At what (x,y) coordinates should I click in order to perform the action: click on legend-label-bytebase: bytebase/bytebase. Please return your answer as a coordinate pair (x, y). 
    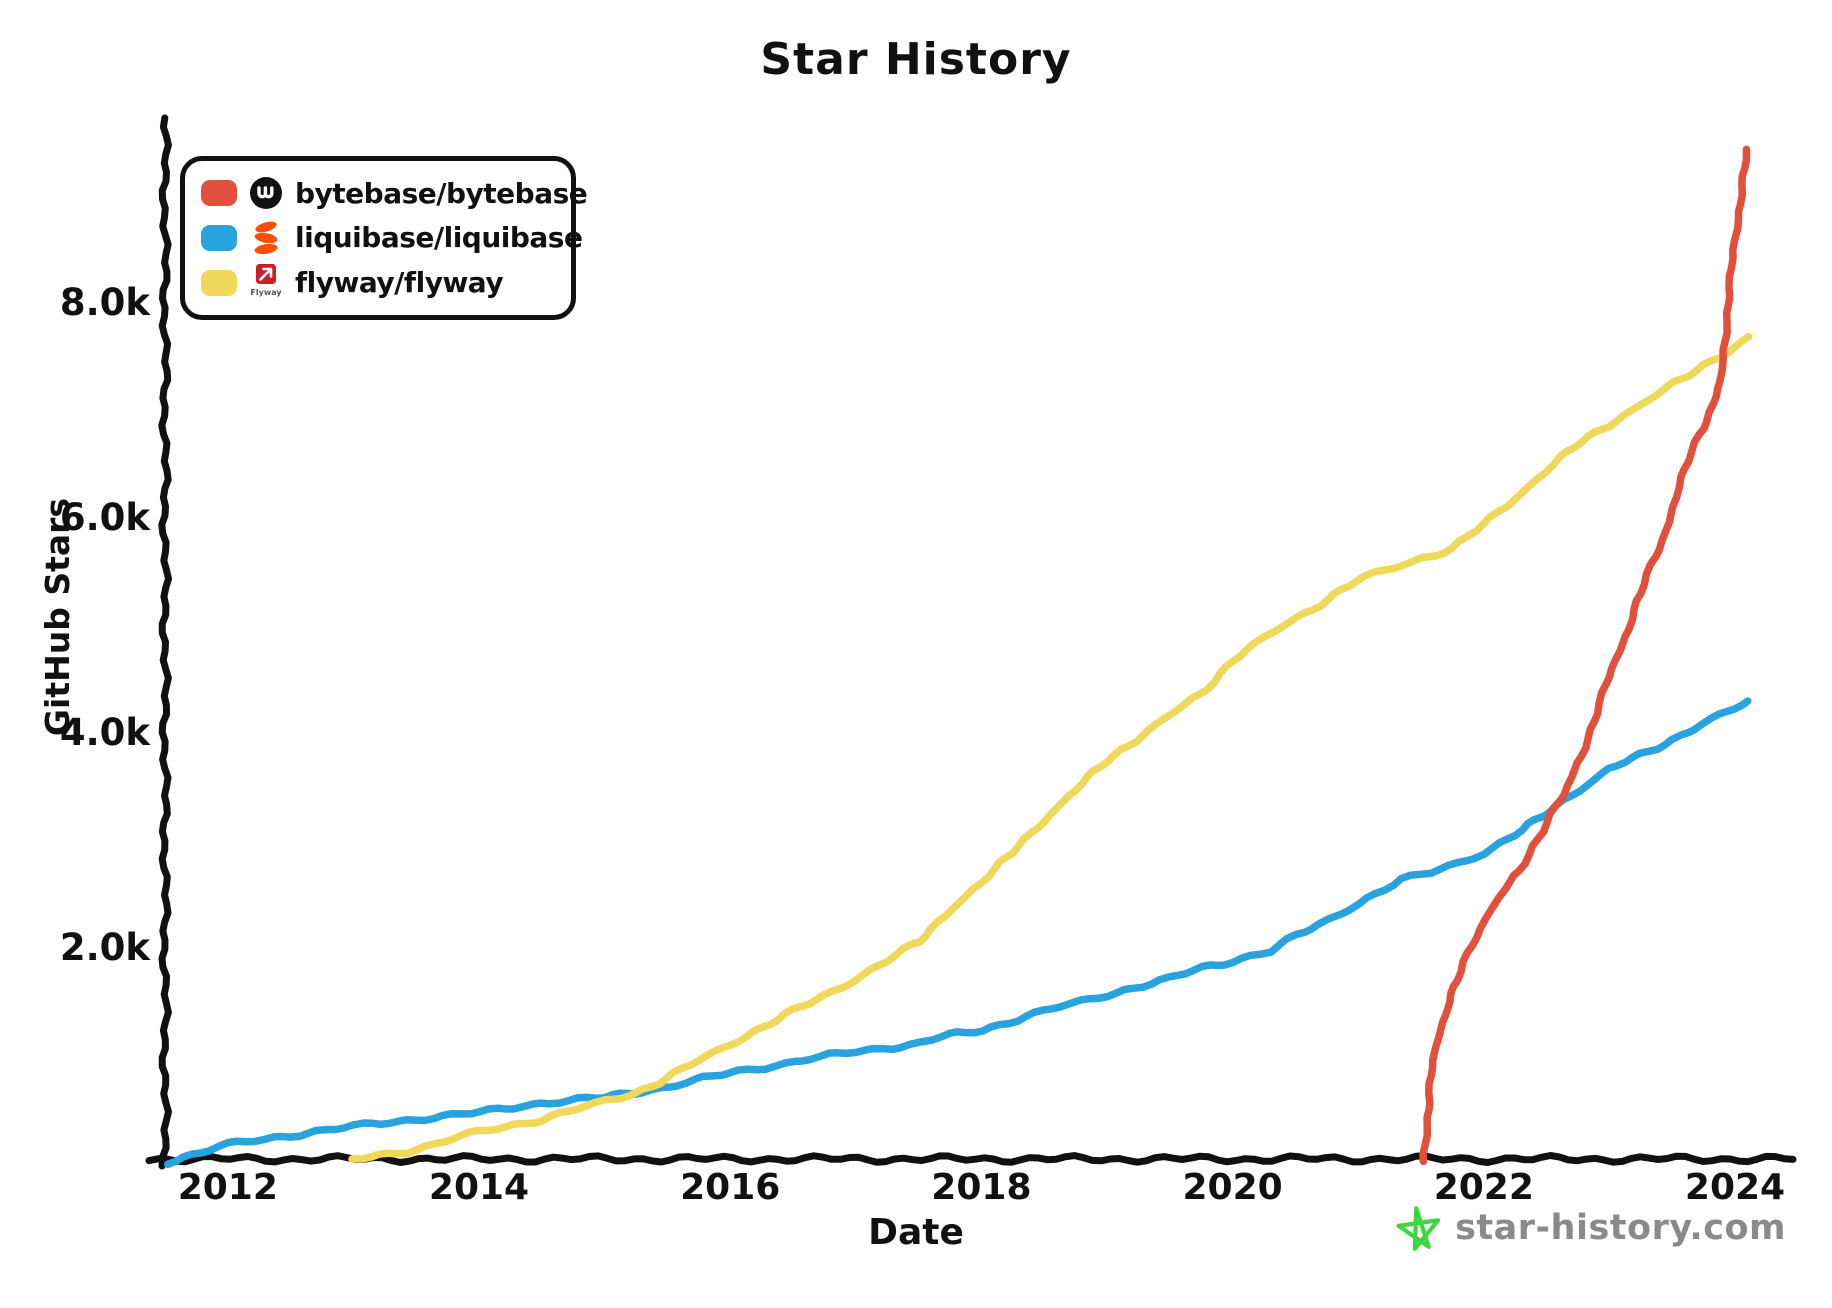
    Looking at the image, I should click on (441, 193).